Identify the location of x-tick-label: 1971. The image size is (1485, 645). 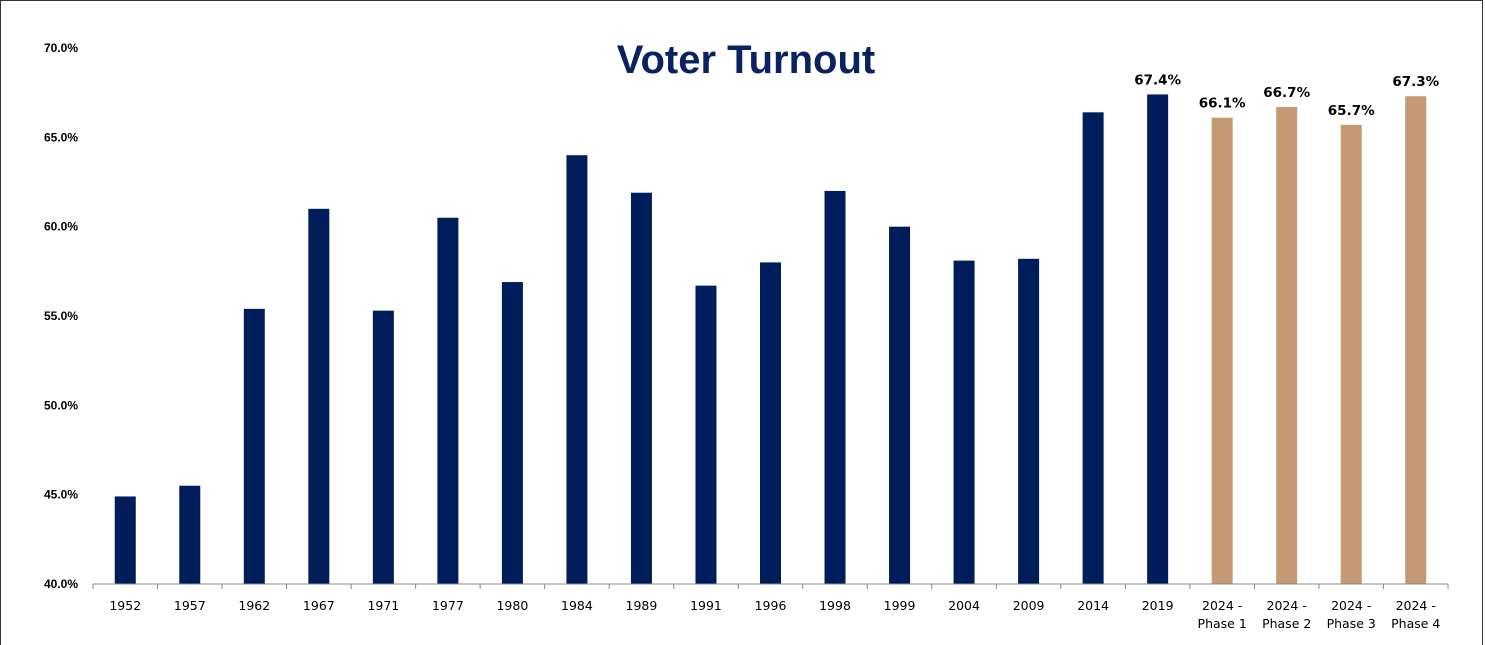
(383, 605).